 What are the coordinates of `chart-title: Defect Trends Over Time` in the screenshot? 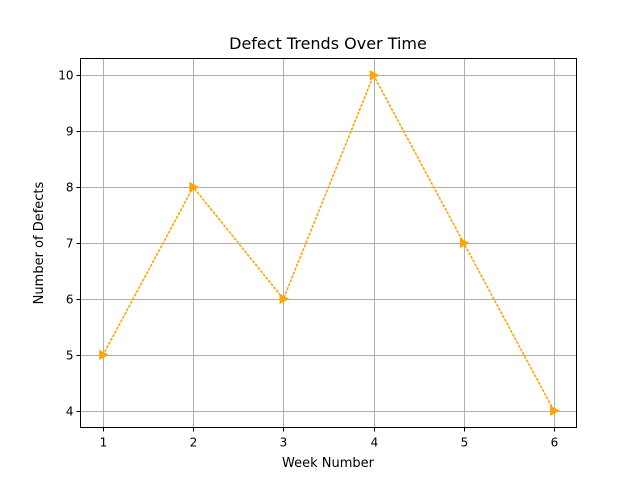 It's located at (328, 43).